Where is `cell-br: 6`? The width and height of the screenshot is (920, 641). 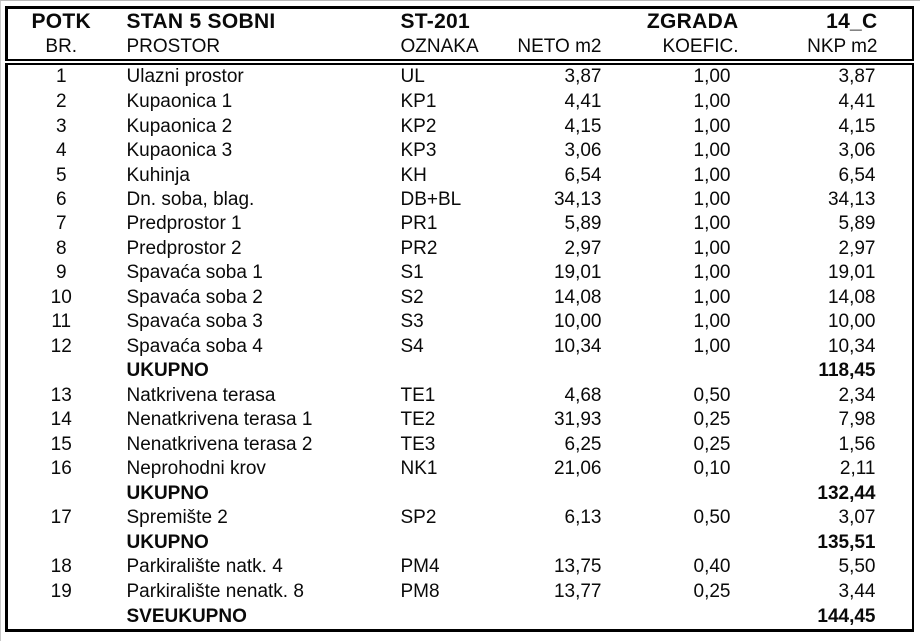 cell-br: 6 is located at coordinates (61, 199).